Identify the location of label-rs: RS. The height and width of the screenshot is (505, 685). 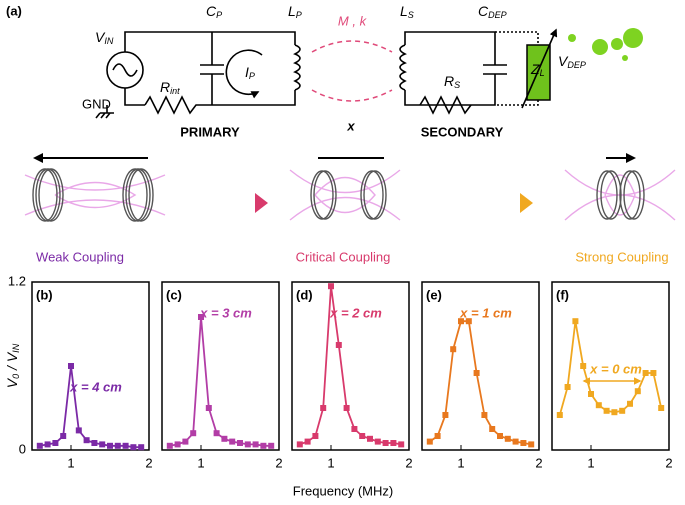
(452, 82).